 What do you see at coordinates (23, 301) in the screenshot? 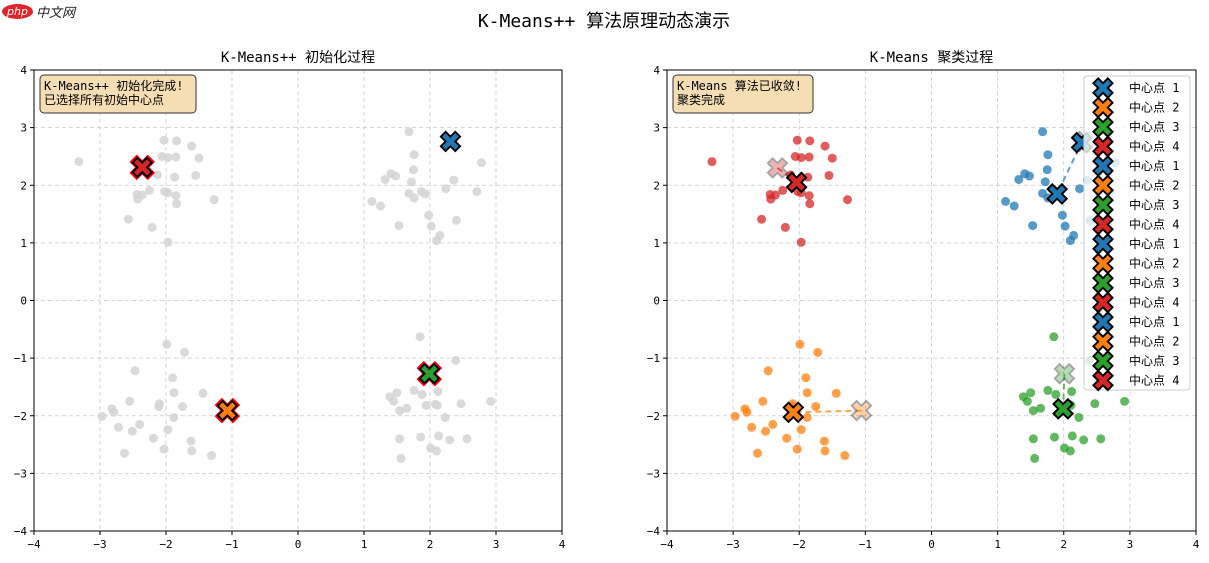
I see `y-tick-label: 0` at bounding box center [23, 301].